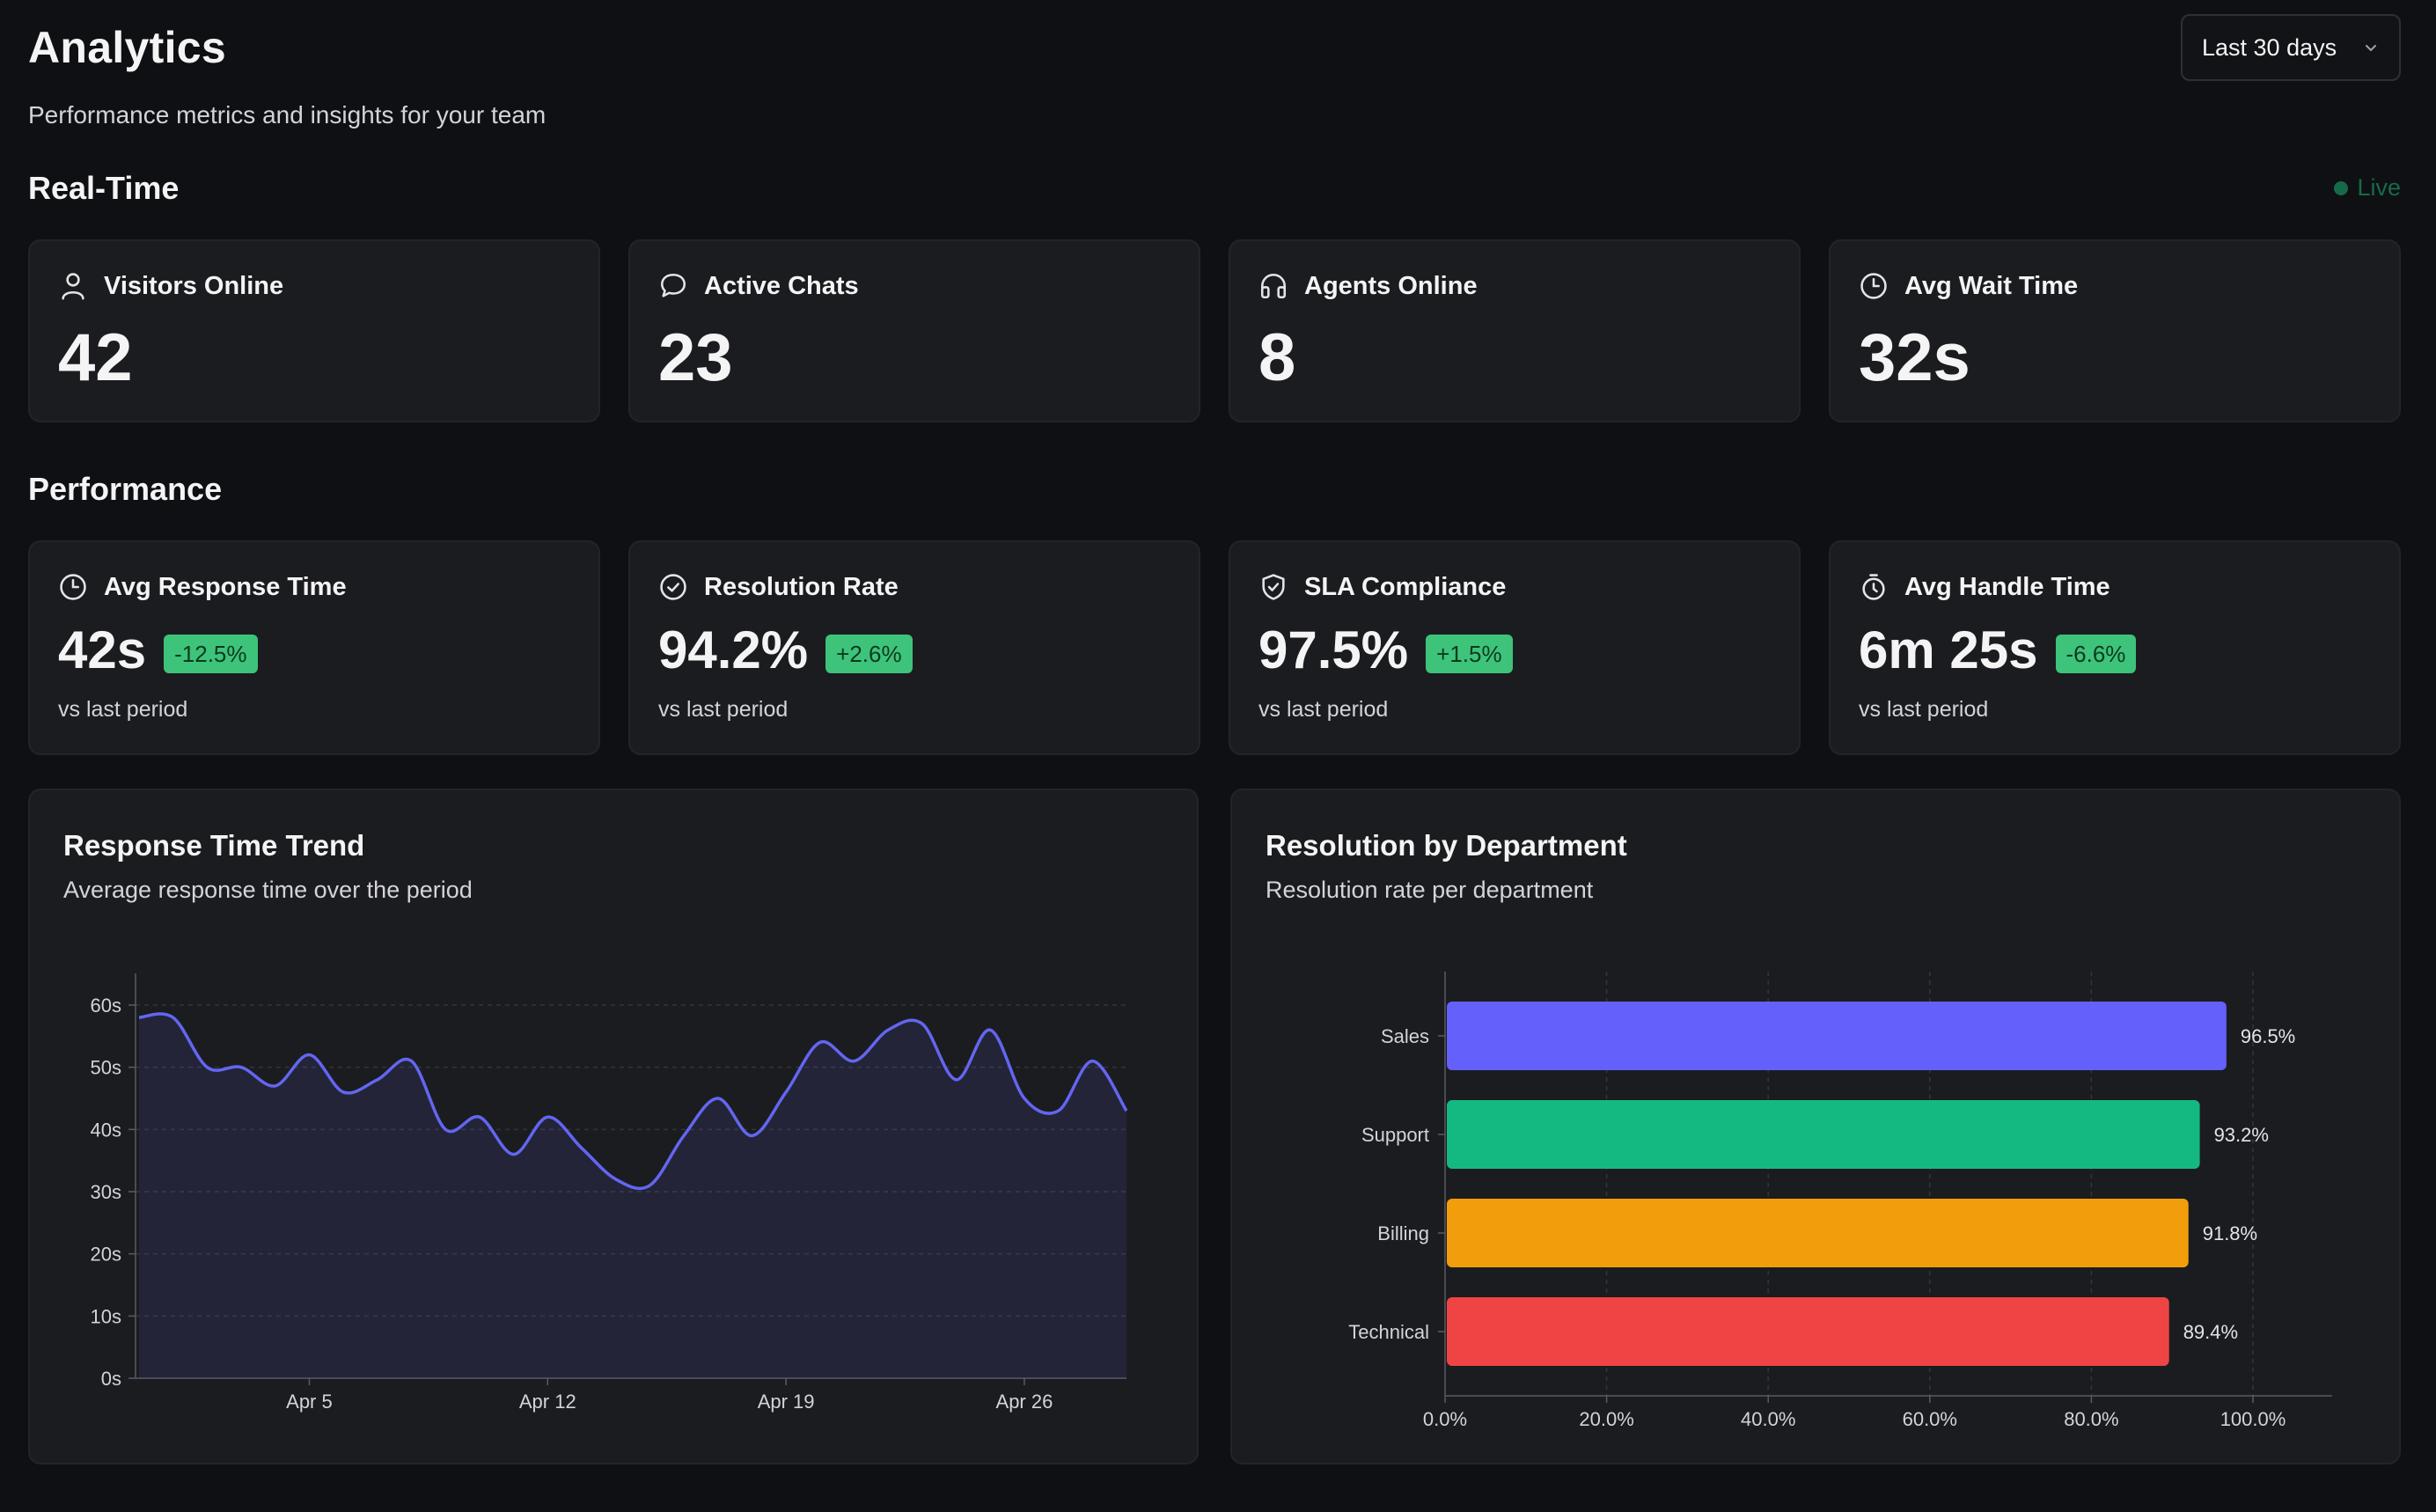 This screenshot has width=2436, height=1512. Describe the element at coordinates (632, 1195) in the screenshot. I see `area-fill` at that location.